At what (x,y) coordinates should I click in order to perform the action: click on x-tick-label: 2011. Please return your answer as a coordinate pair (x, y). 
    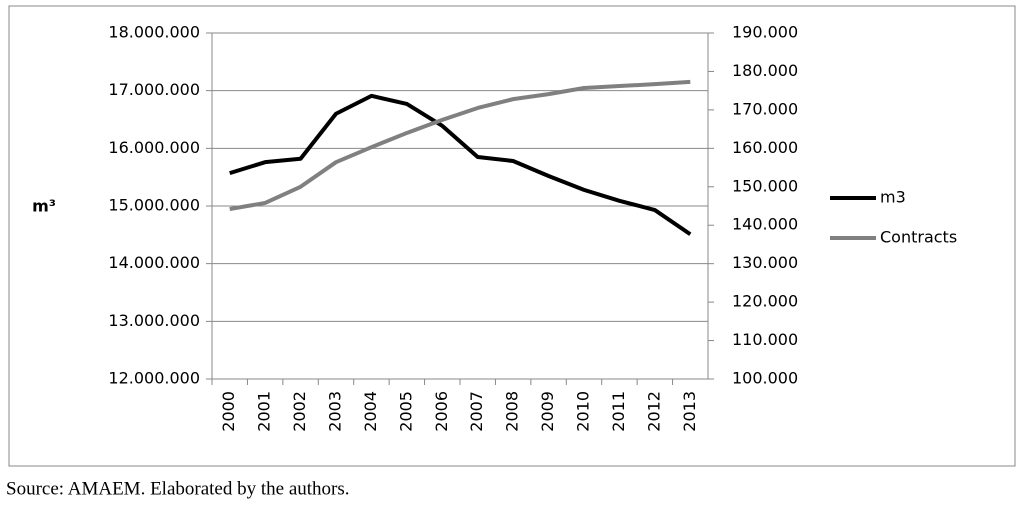
    Looking at the image, I should click on (618, 411).